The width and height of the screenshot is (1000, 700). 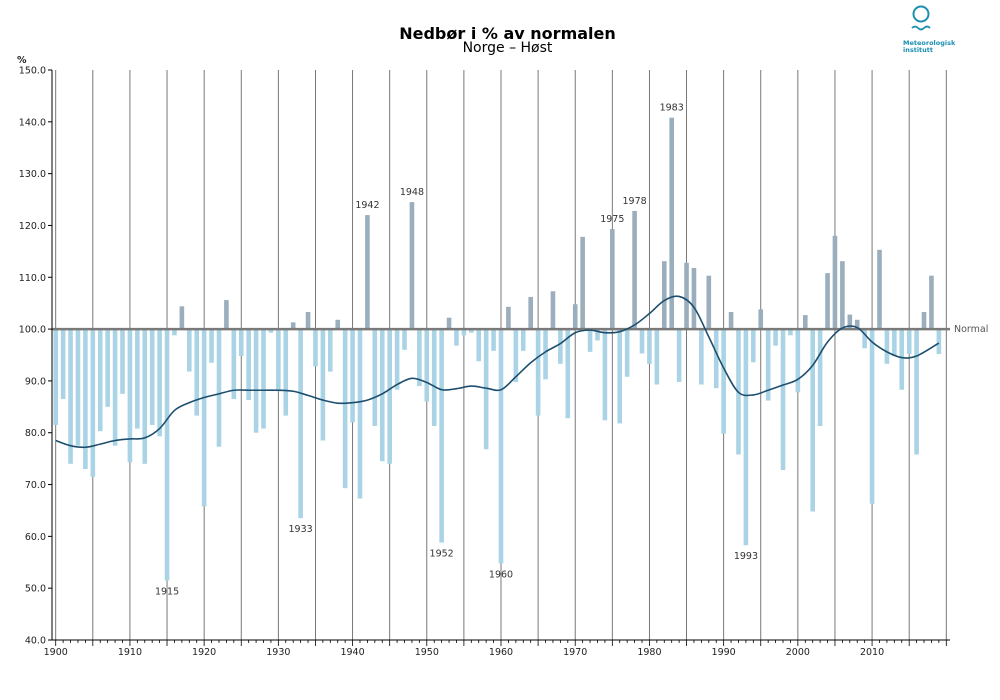 I want to click on year-annotation: 1960, so click(x=501, y=574).